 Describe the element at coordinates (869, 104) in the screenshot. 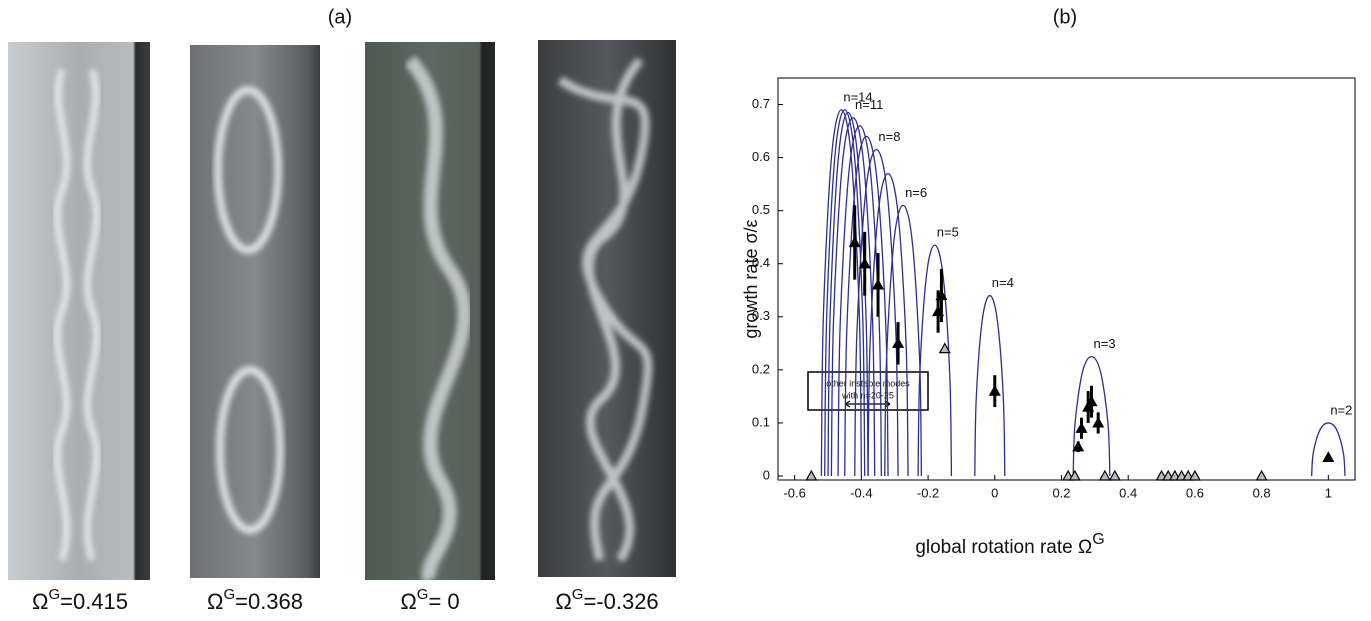

I see `mode-label: n=11` at that location.